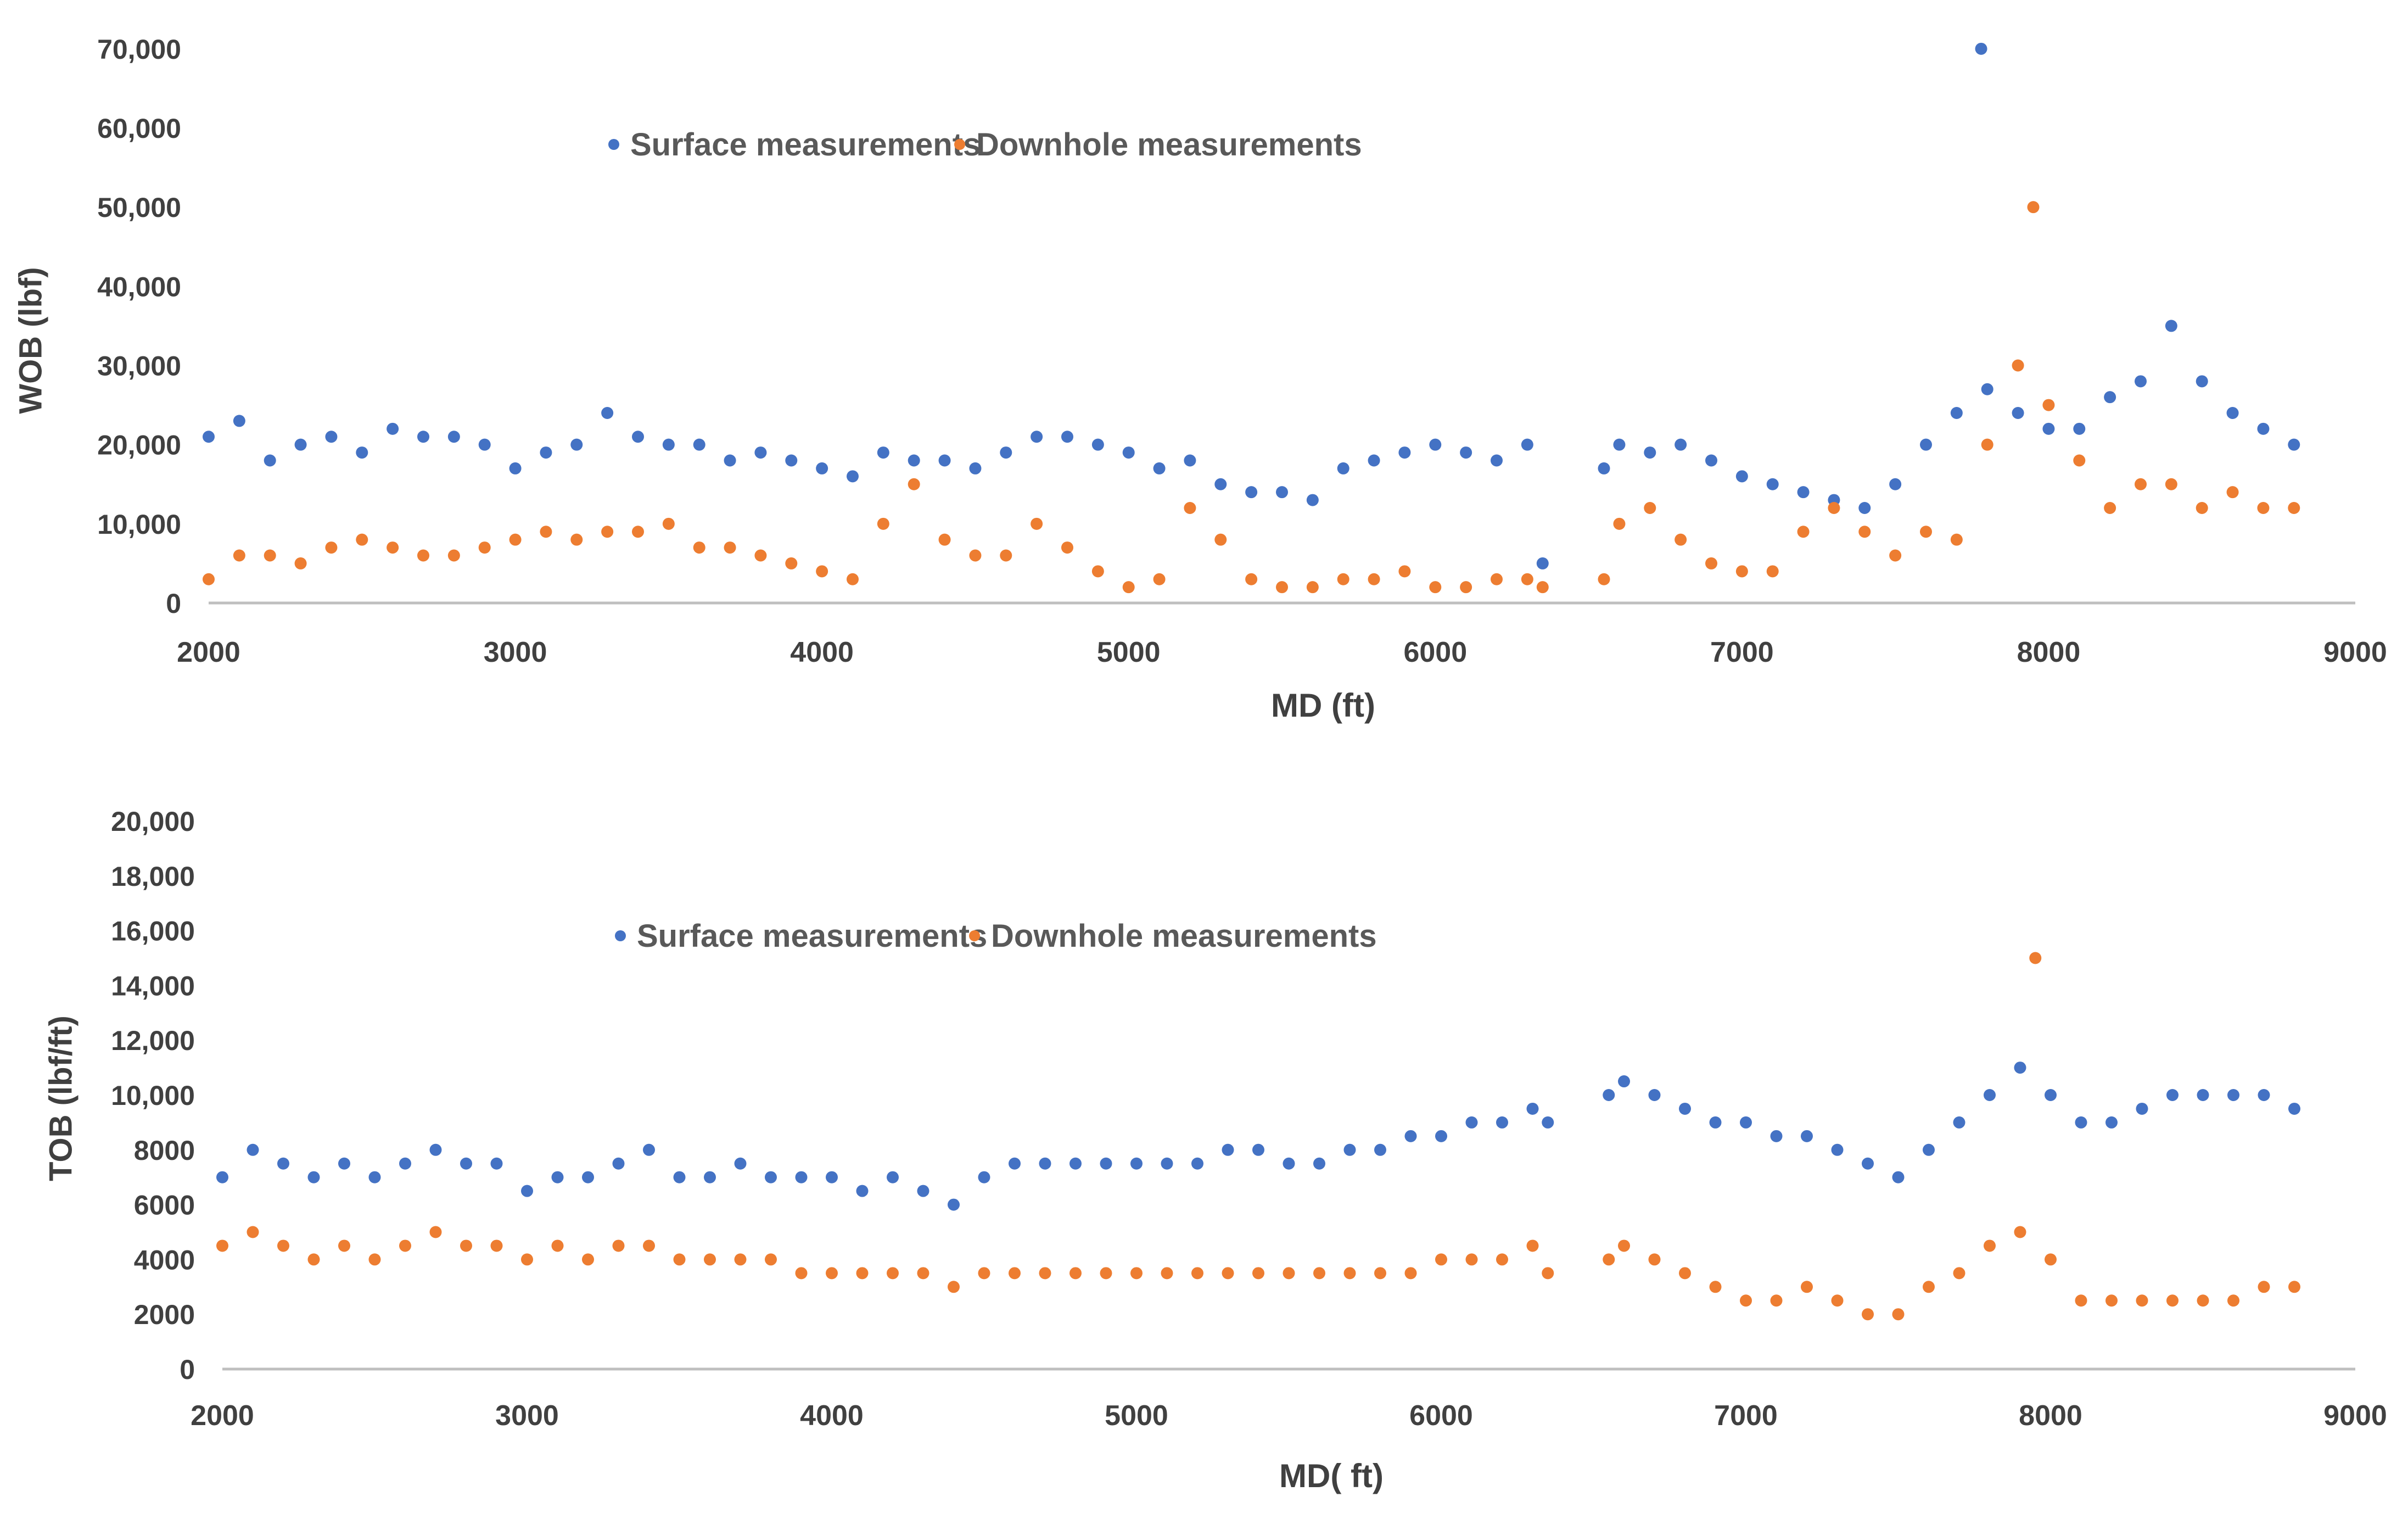  I want to click on tob-y-axis-title: TOB (lbf/ft), so click(61, 1098).